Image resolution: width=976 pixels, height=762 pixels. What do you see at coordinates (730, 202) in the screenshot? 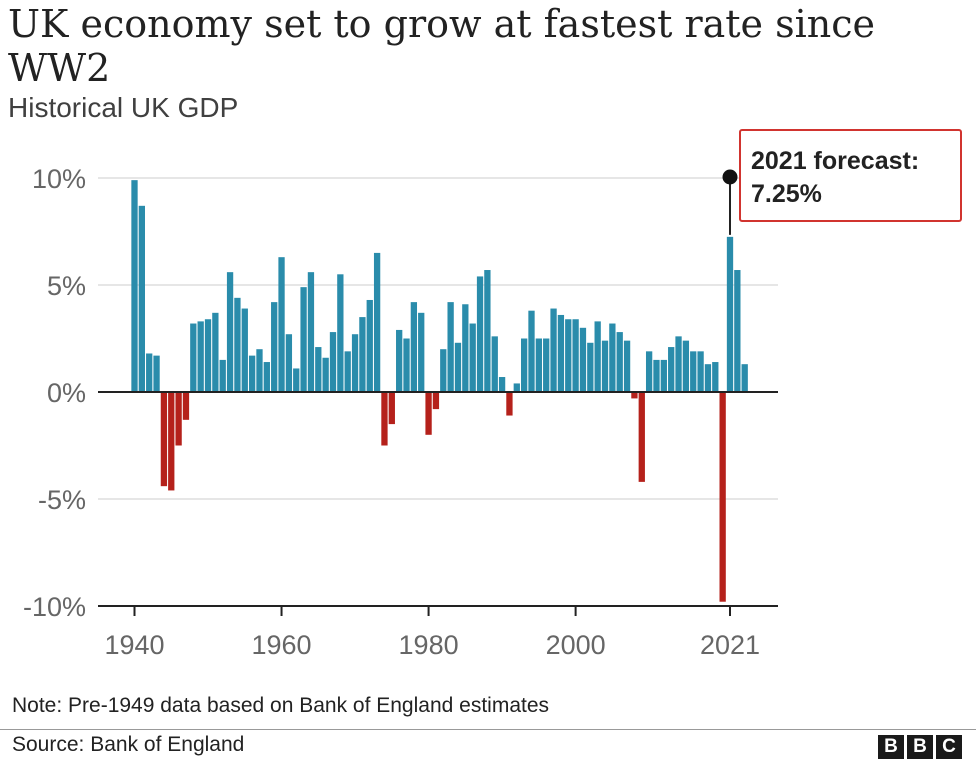
I see `forecast-marker` at bounding box center [730, 202].